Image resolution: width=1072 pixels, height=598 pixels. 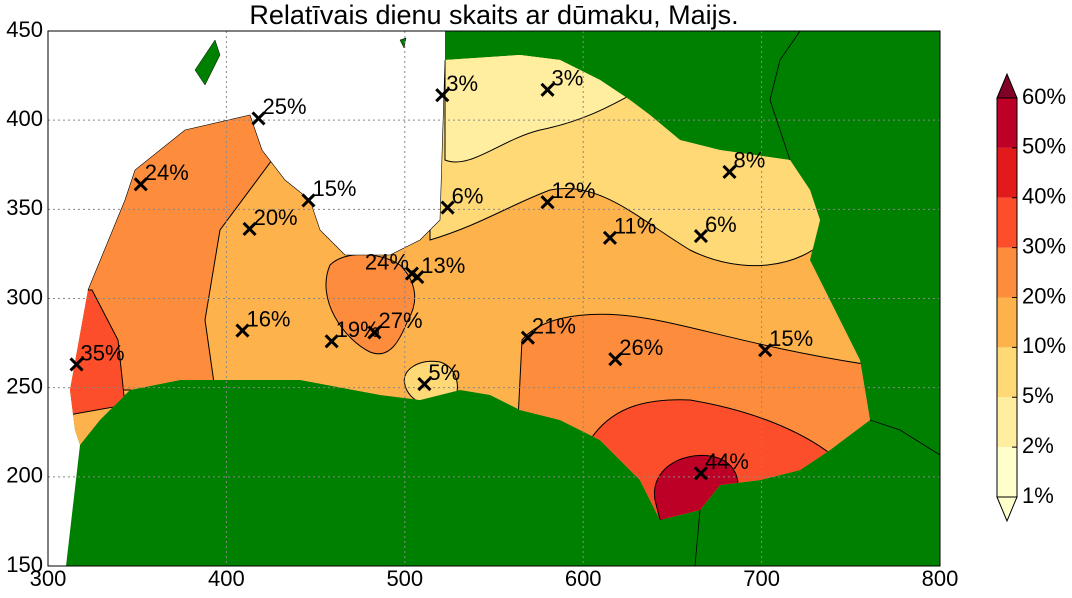 I want to click on y-tick-label: 200, so click(x=24, y=475).